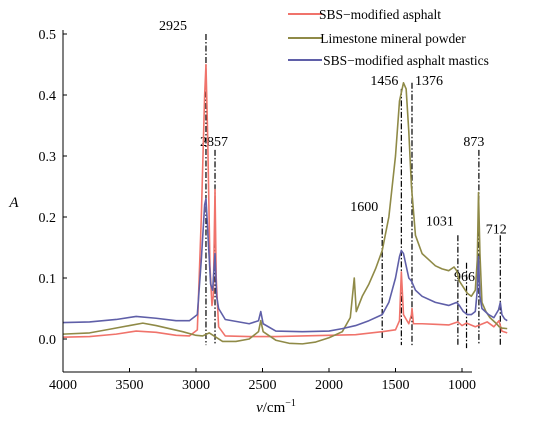  What do you see at coordinates (48, 218) in the screenshot?
I see `y-tick-label-2: 0.2` at bounding box center [48, 218].